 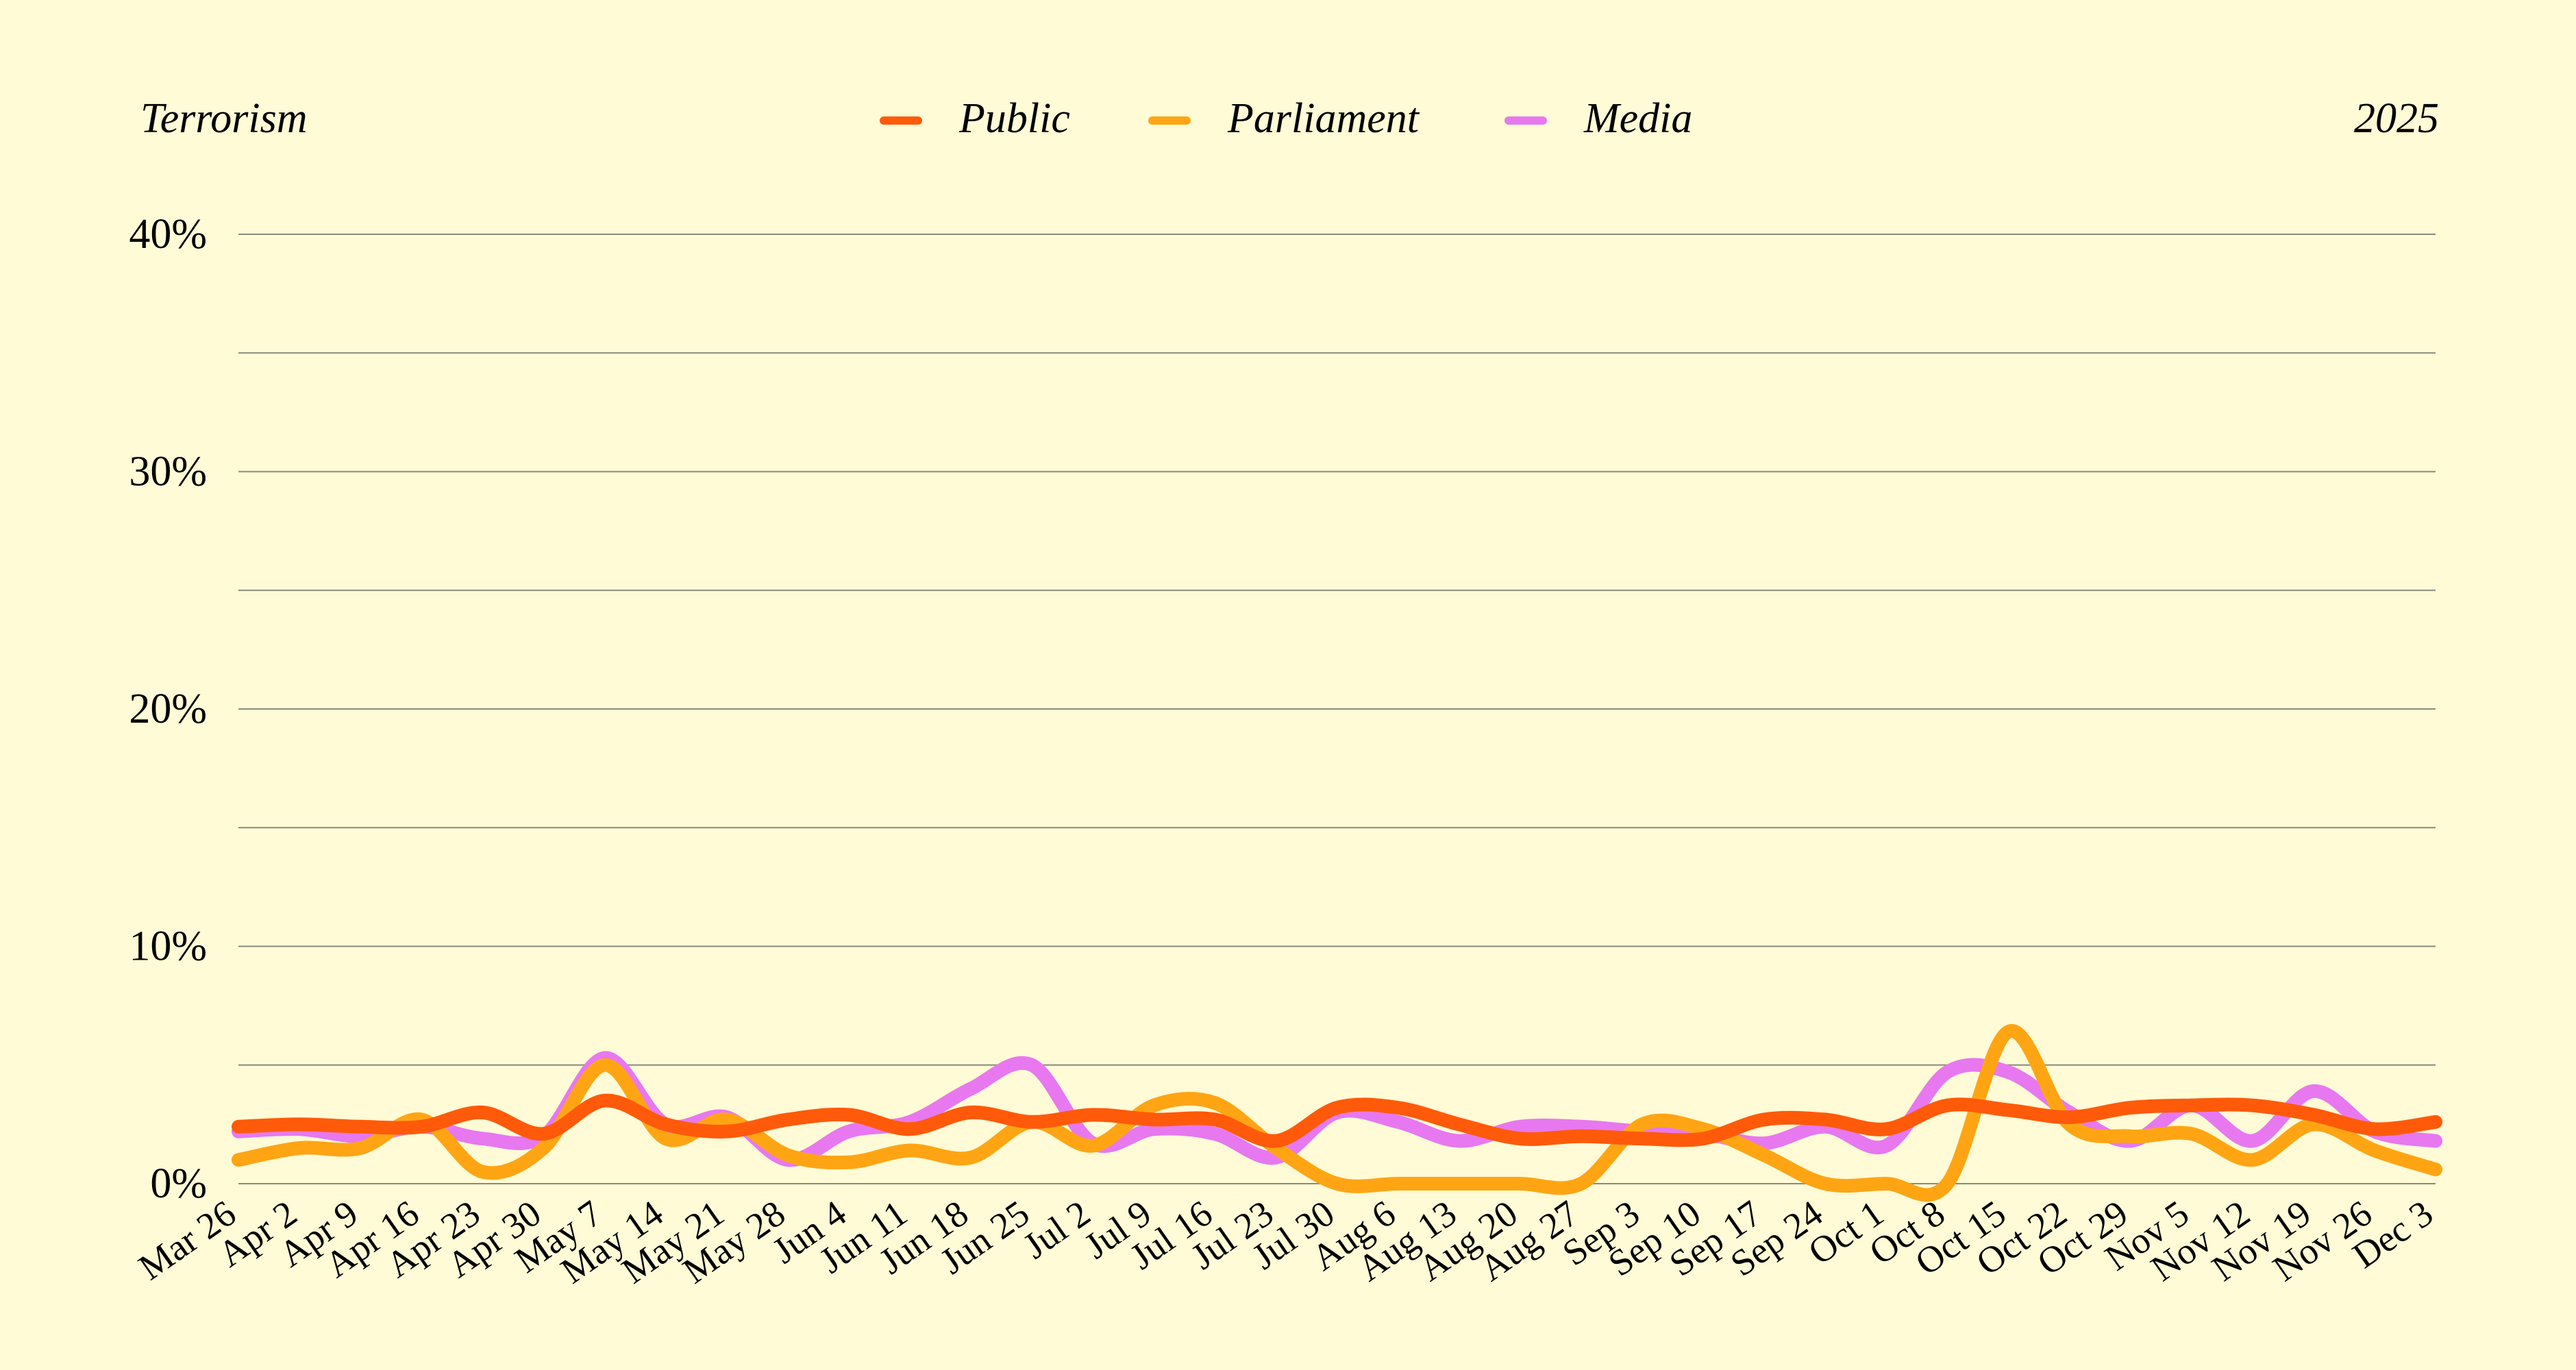 I want to click on y-tick-label: 40%, so click(x=168, y=234).